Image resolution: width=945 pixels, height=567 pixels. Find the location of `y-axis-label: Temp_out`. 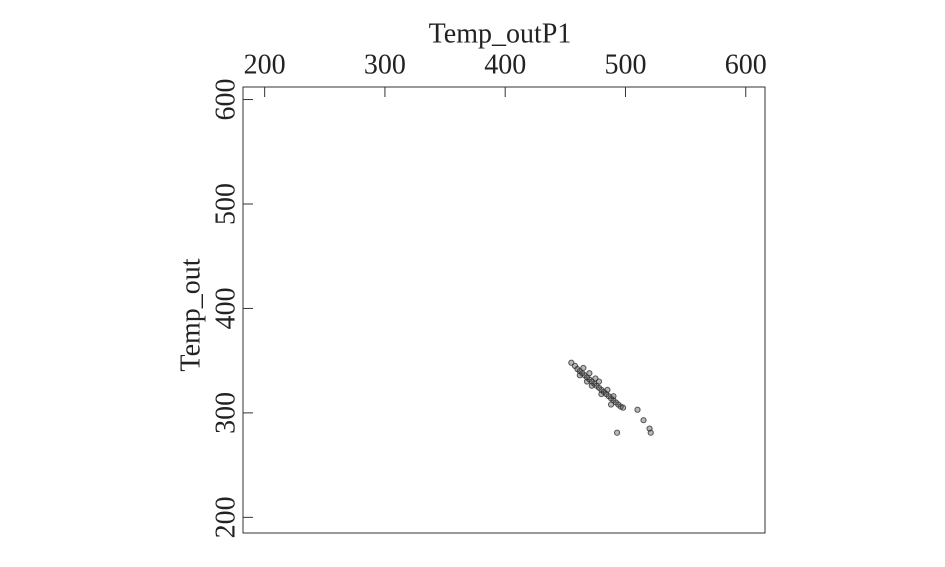

y-axis-label: Temp_out is located at coordinates (190, 314).